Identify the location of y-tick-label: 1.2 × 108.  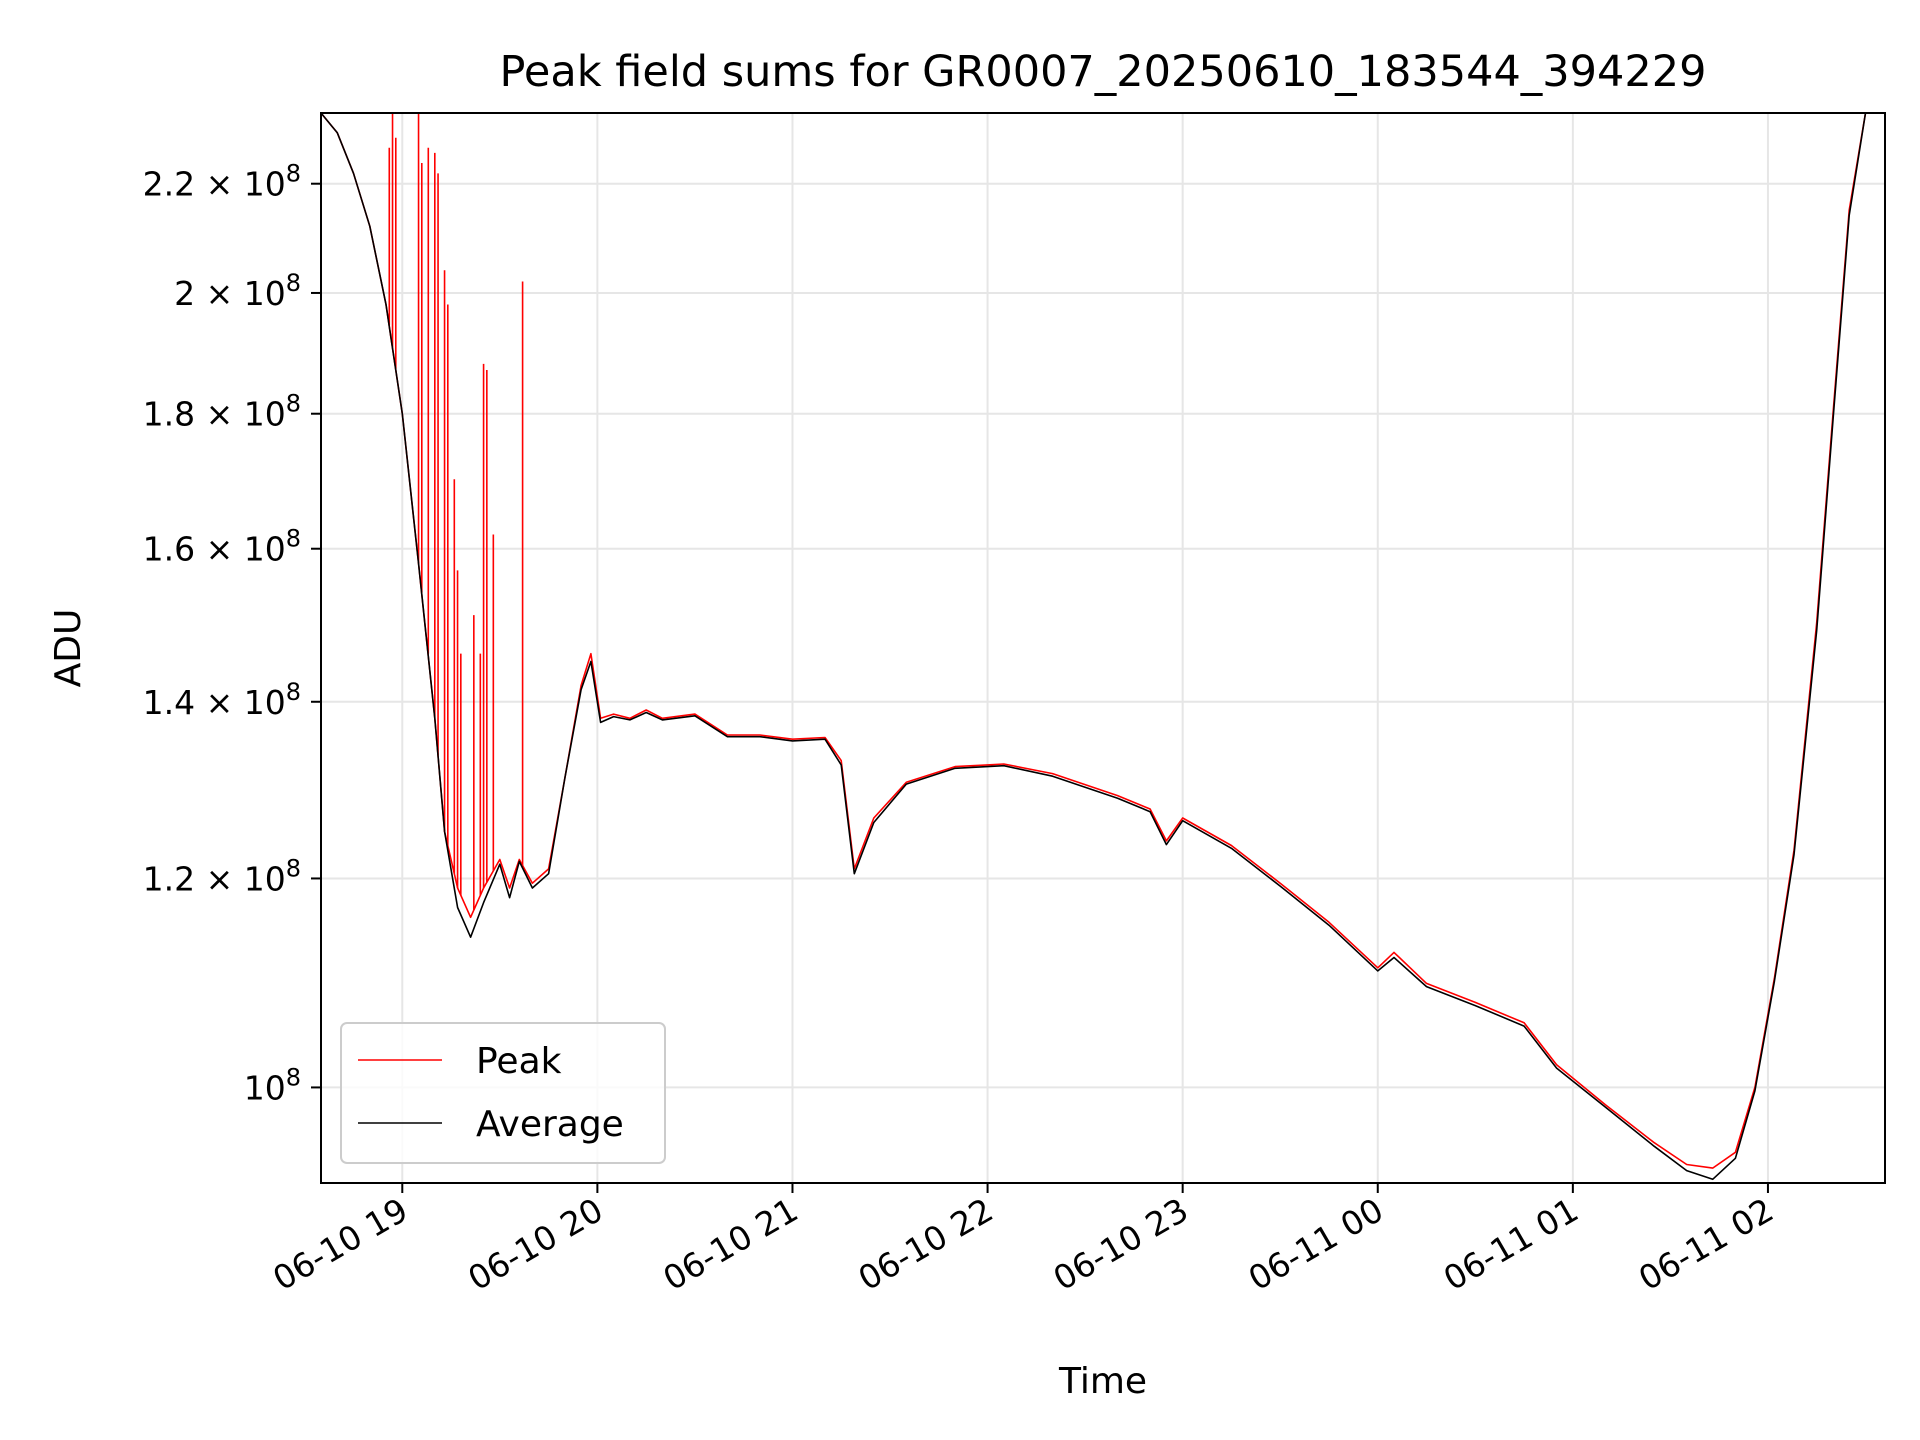
(222, 876).